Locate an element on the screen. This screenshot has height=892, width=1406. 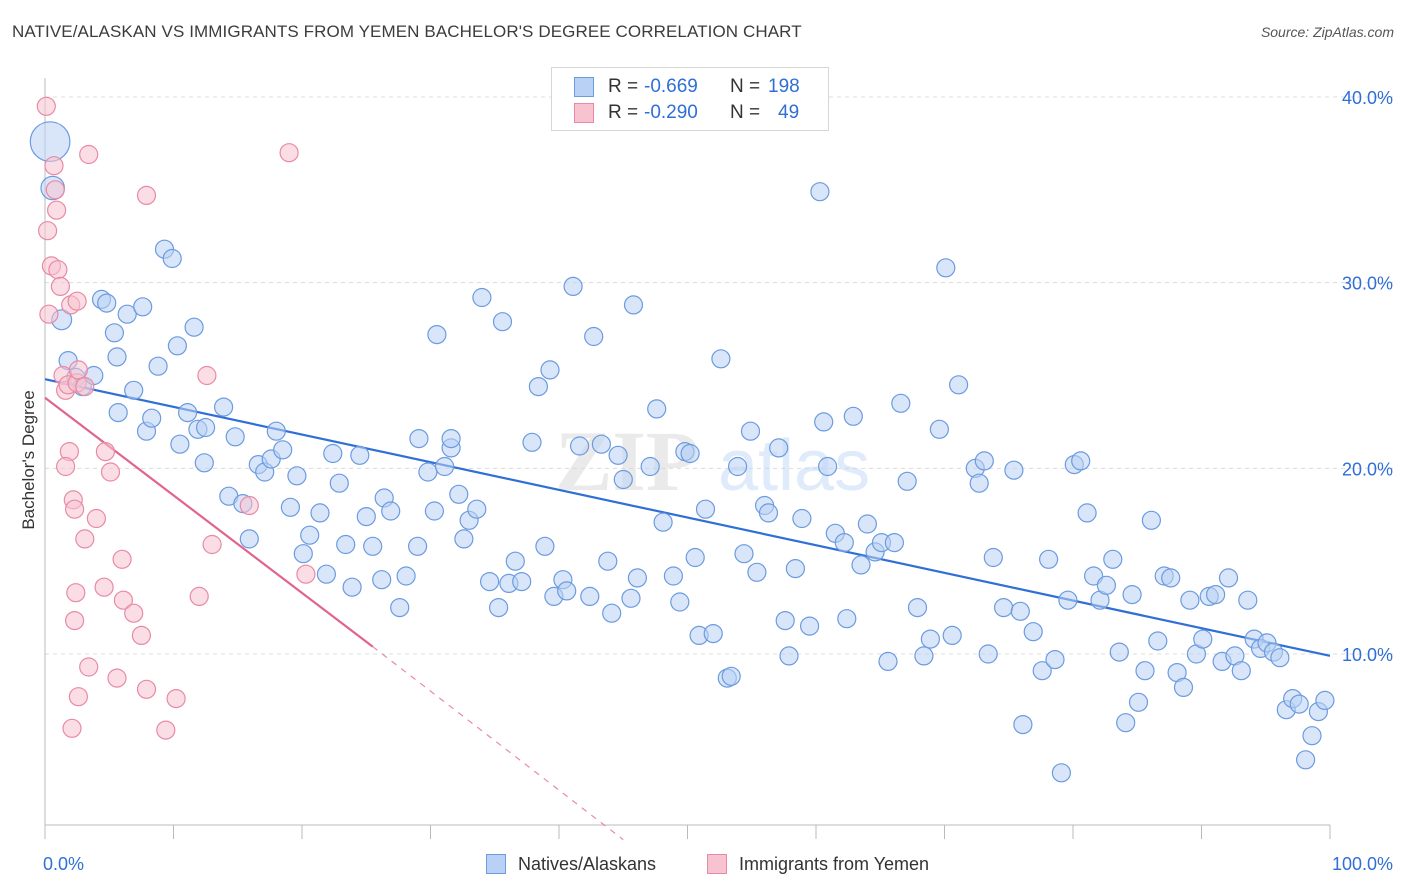
legend-n-label: N = is located at coordinates (745, 86).